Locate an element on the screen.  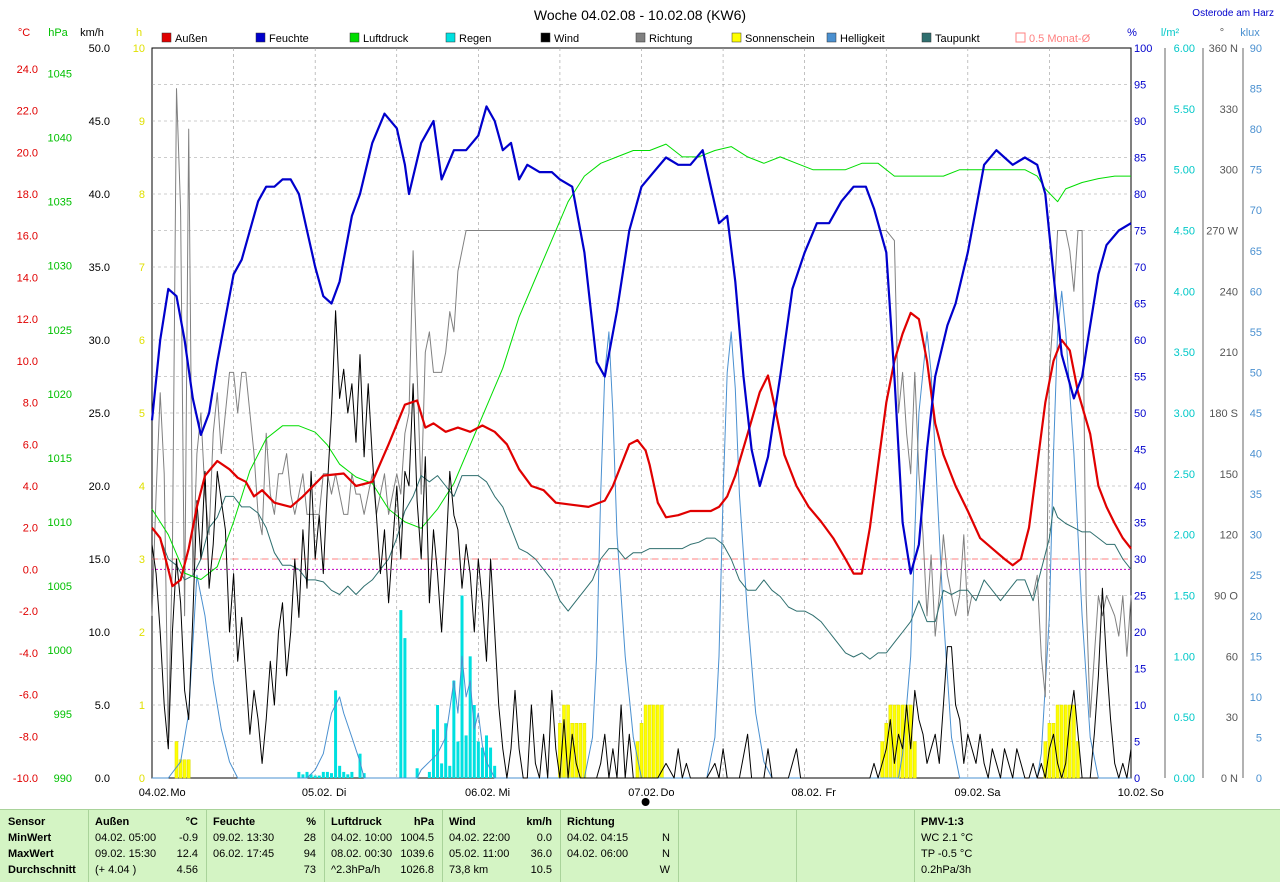
tick-label-h: 6 is located at coordinates (142, 341).